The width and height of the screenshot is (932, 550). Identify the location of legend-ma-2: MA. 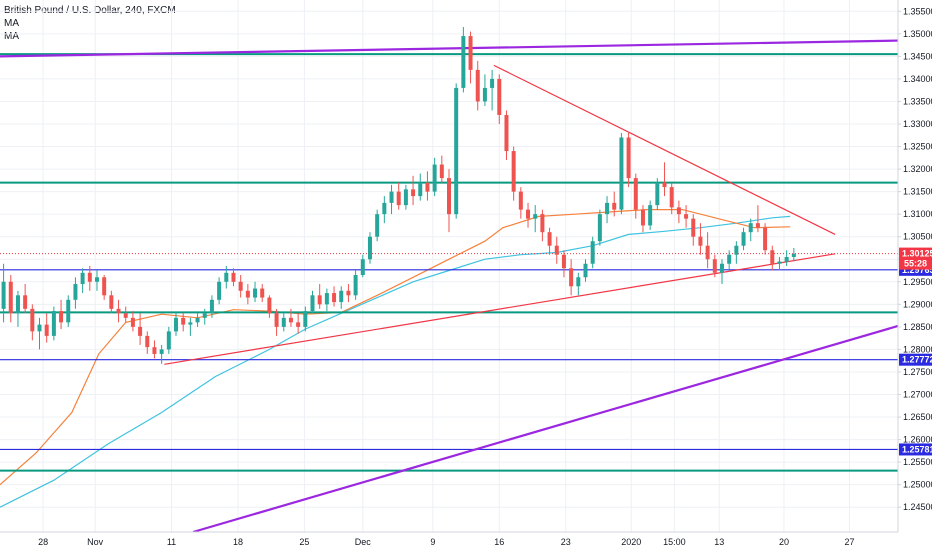
(11, 36).